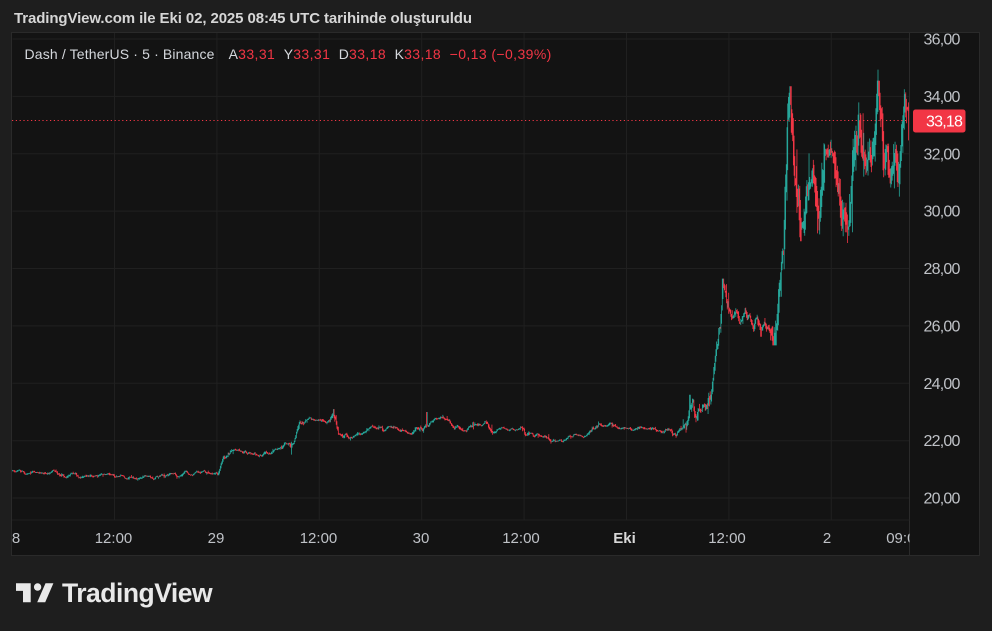  I want to click on svg-text: 36,00, so click(942, 41).